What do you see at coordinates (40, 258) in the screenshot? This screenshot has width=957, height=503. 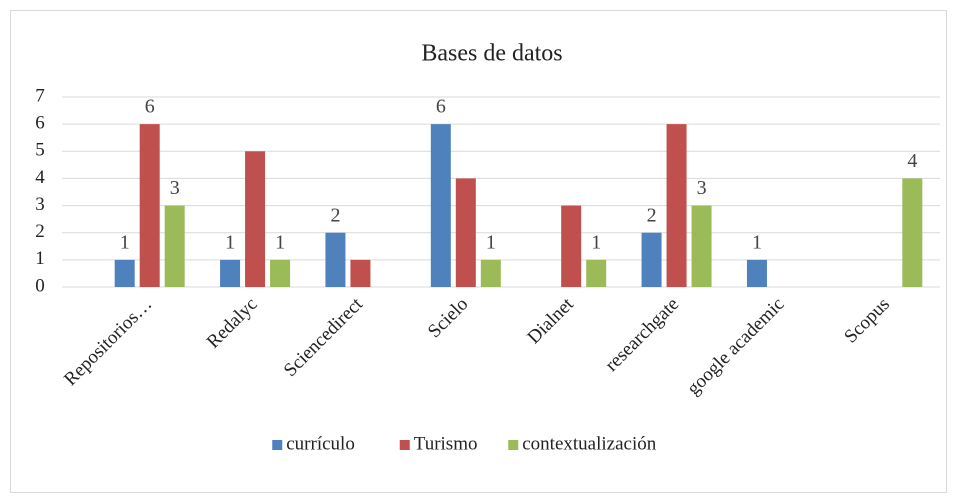 I see `y-tick-label: 1` at bounding box center [40, 258].